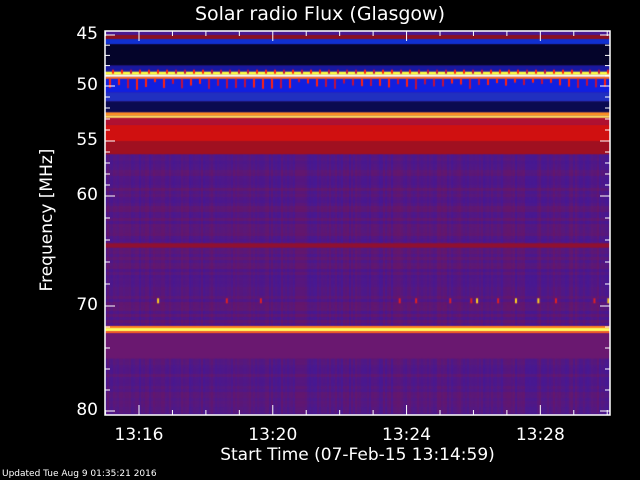  Describe the element at coordinates (407, 435) in the screenshot. I see `x-tick-label: 13:24` at that location.